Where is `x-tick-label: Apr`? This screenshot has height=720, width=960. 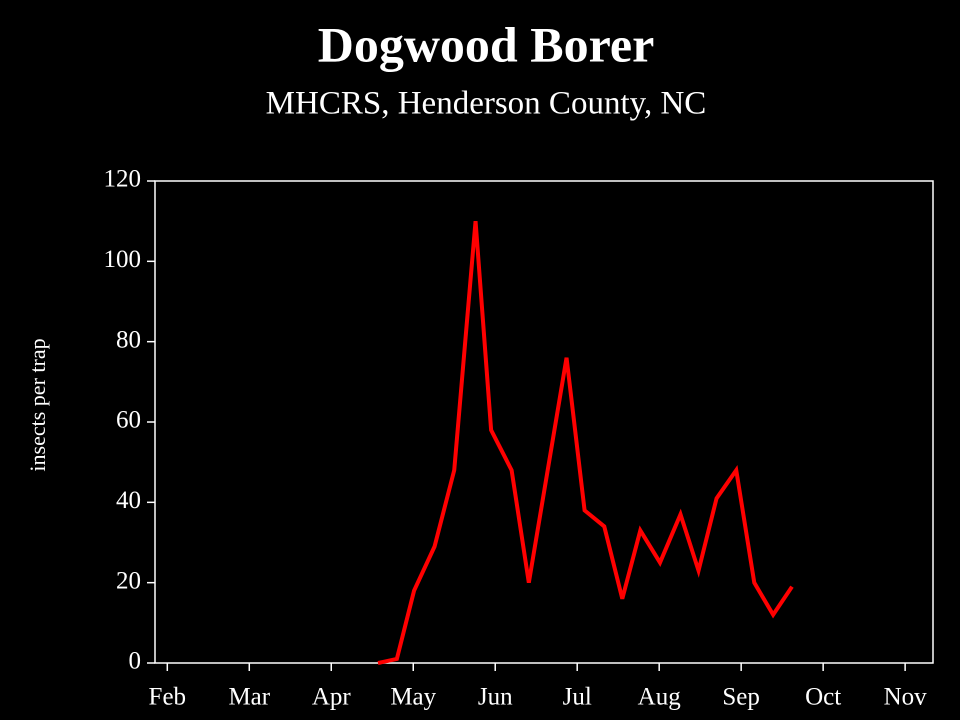 x-tick-label: Apr is located at coordinates (332, 697).